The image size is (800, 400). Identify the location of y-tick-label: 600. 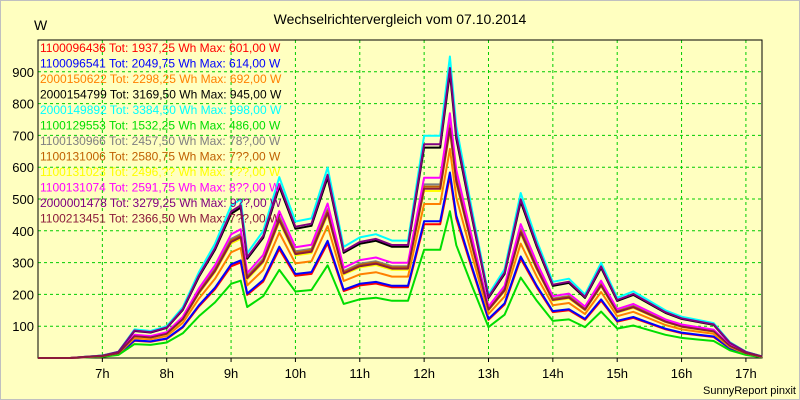
(23, 167).